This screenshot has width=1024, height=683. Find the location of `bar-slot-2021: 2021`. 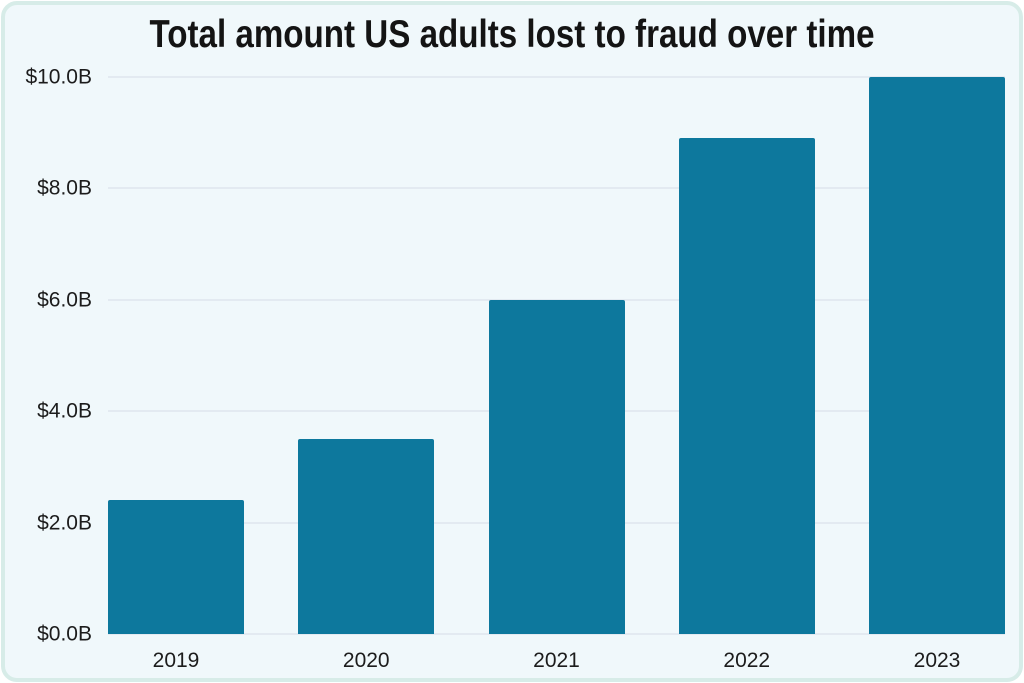

bar-slot-2021: 2021 is located at coordinates (556, 374).